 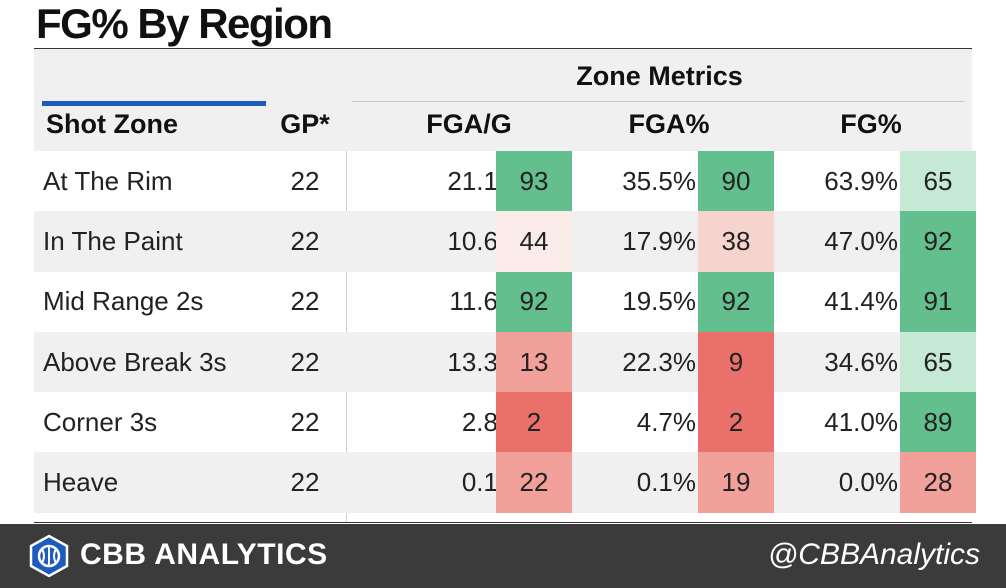 What do you see at coordinates (868, 482) in the screenshot?
I see `cell-fg-pct-value: 0.0%` at bounding box center [868, 482].